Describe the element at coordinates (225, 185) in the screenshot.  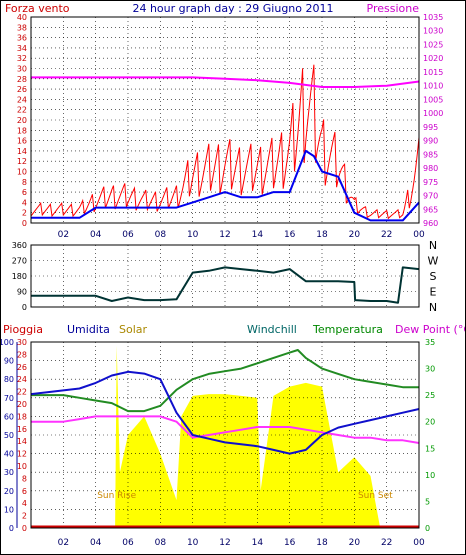
I see `wind-average-line` at that location.